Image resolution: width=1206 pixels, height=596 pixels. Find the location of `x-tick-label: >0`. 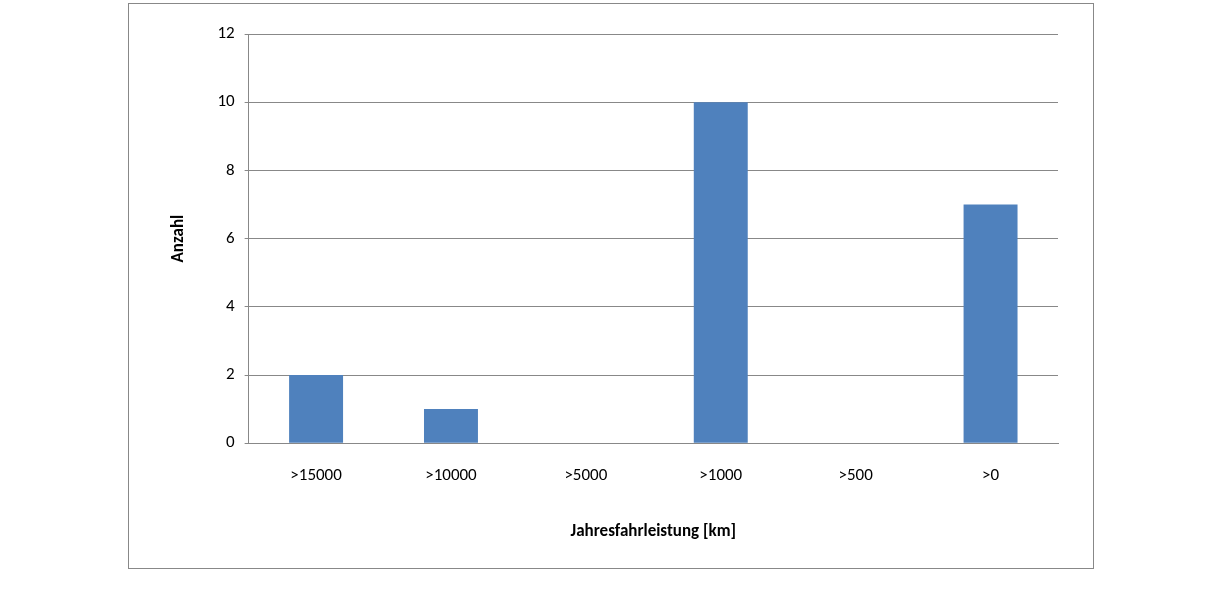

x-tick-label: >0 is located at coordinates (991, 474).